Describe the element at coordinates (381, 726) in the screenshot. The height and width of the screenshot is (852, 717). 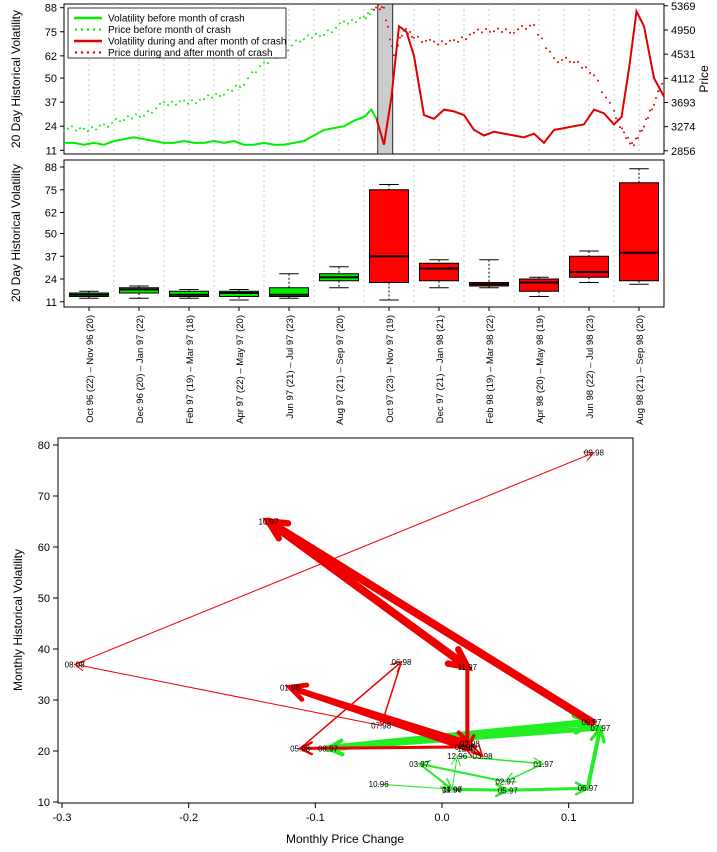
I see `point-label: 07.98` at that location.